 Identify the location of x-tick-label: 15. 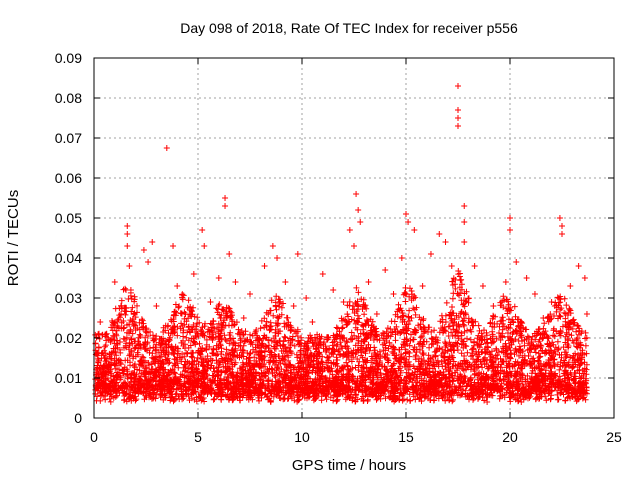
(406, 437).